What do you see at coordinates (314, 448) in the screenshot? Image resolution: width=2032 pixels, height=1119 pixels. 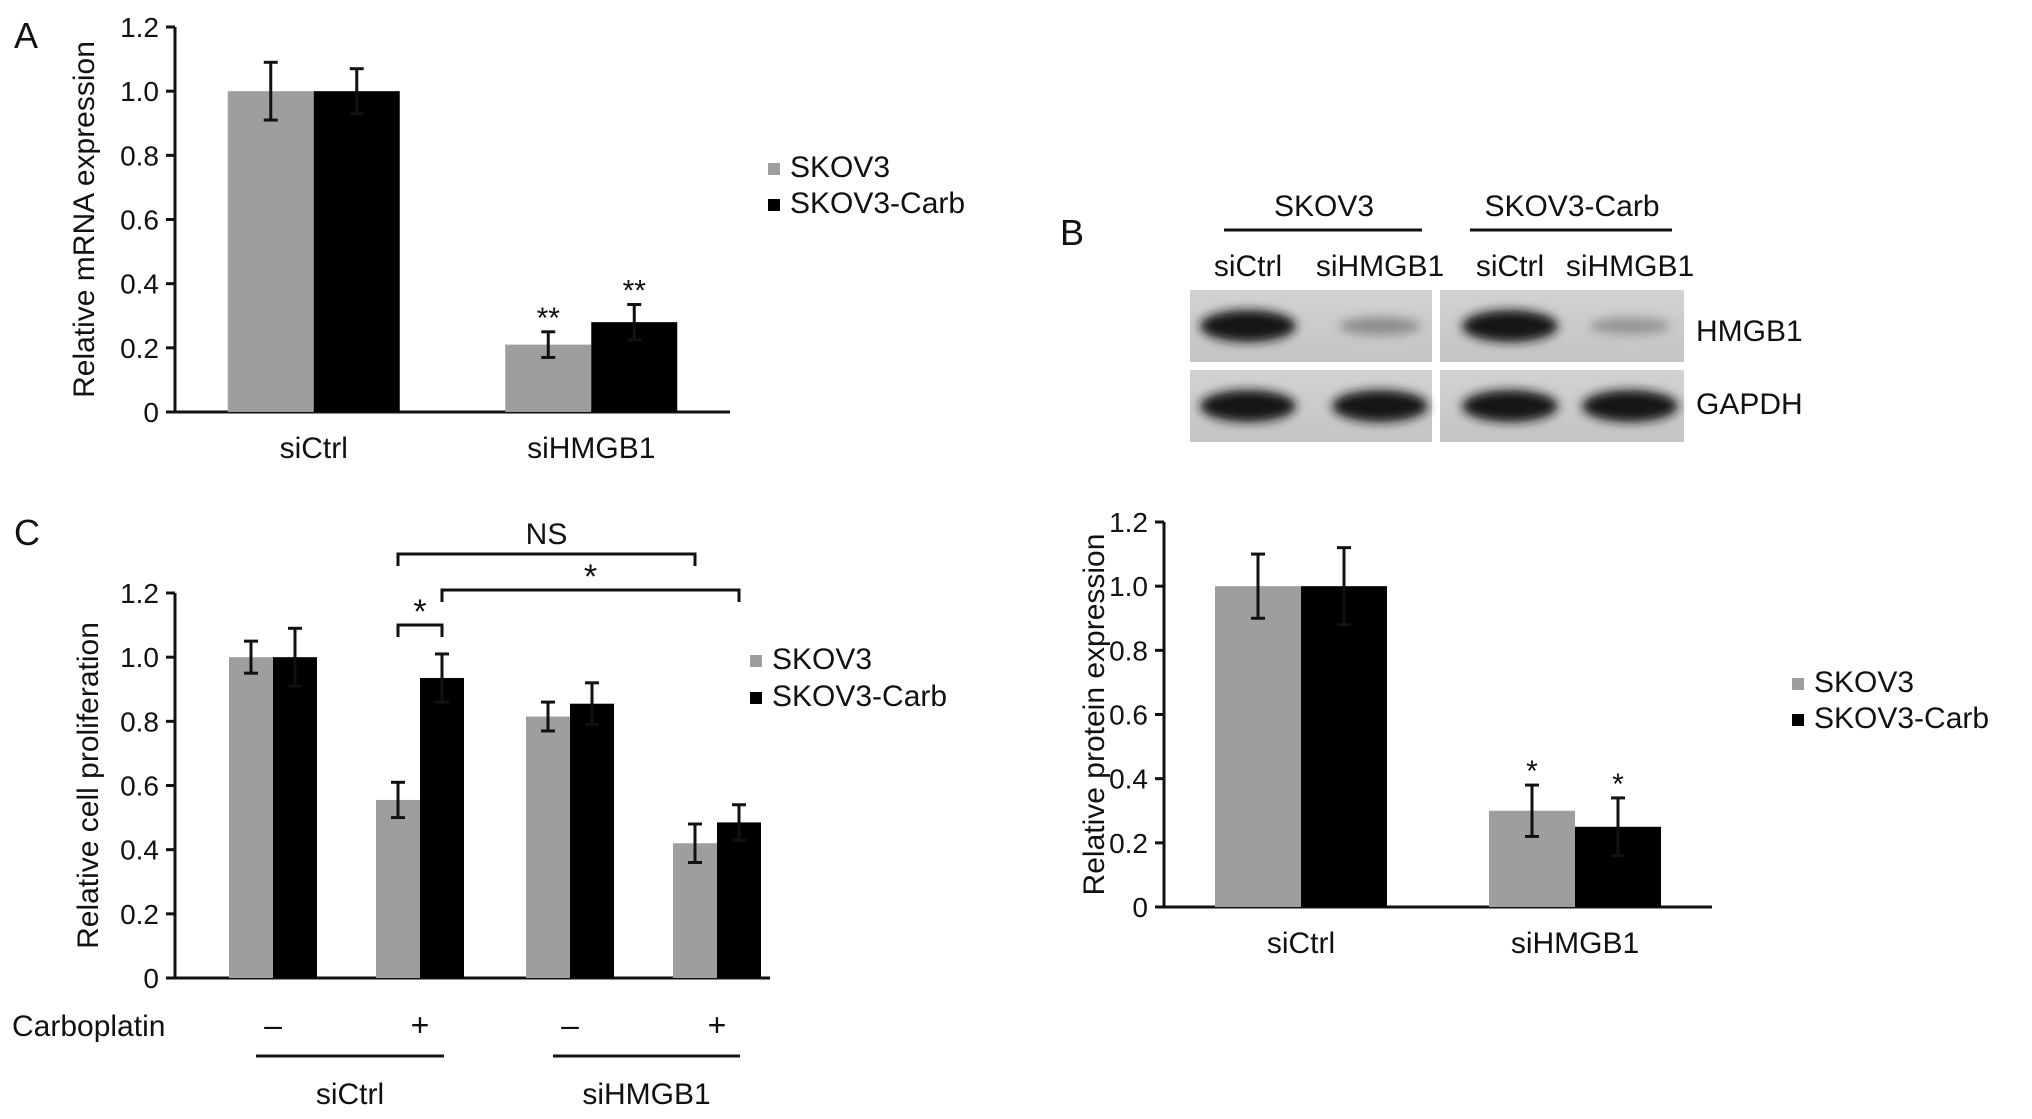 I see `chart-a-x-tick-label: siCtrl` at bounding box center [314, 448].